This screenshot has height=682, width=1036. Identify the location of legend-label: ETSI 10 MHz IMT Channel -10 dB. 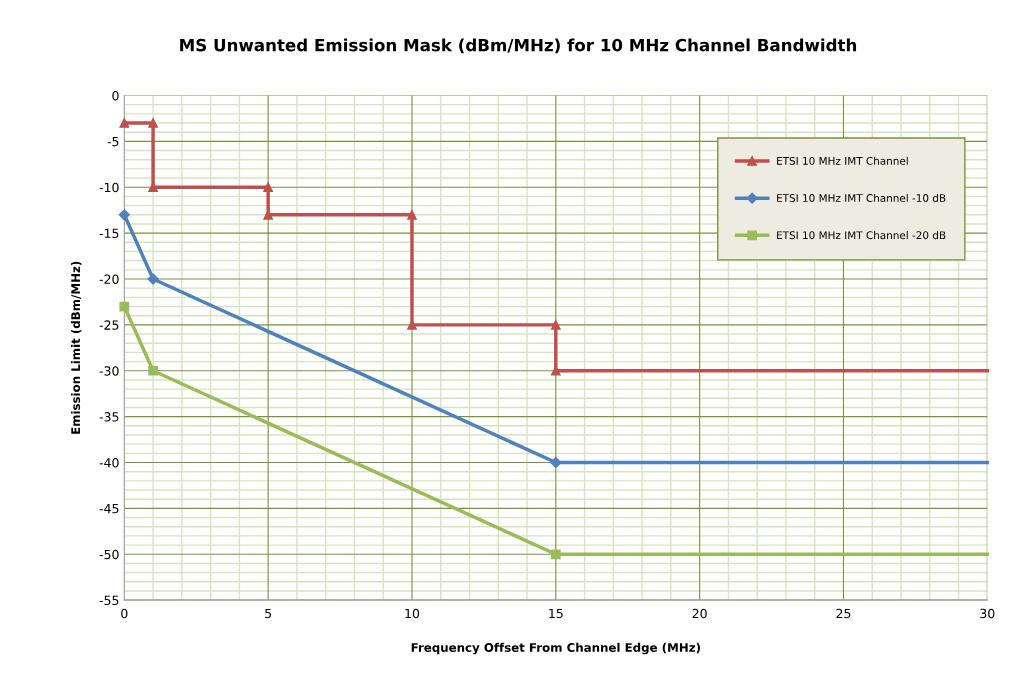
(861, 197).